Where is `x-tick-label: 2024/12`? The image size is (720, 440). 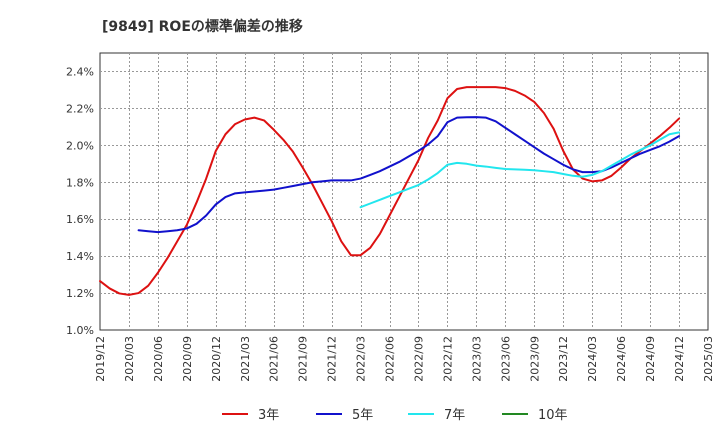 x-tick-label: 2024/12 is located at coordinates (679, 359).